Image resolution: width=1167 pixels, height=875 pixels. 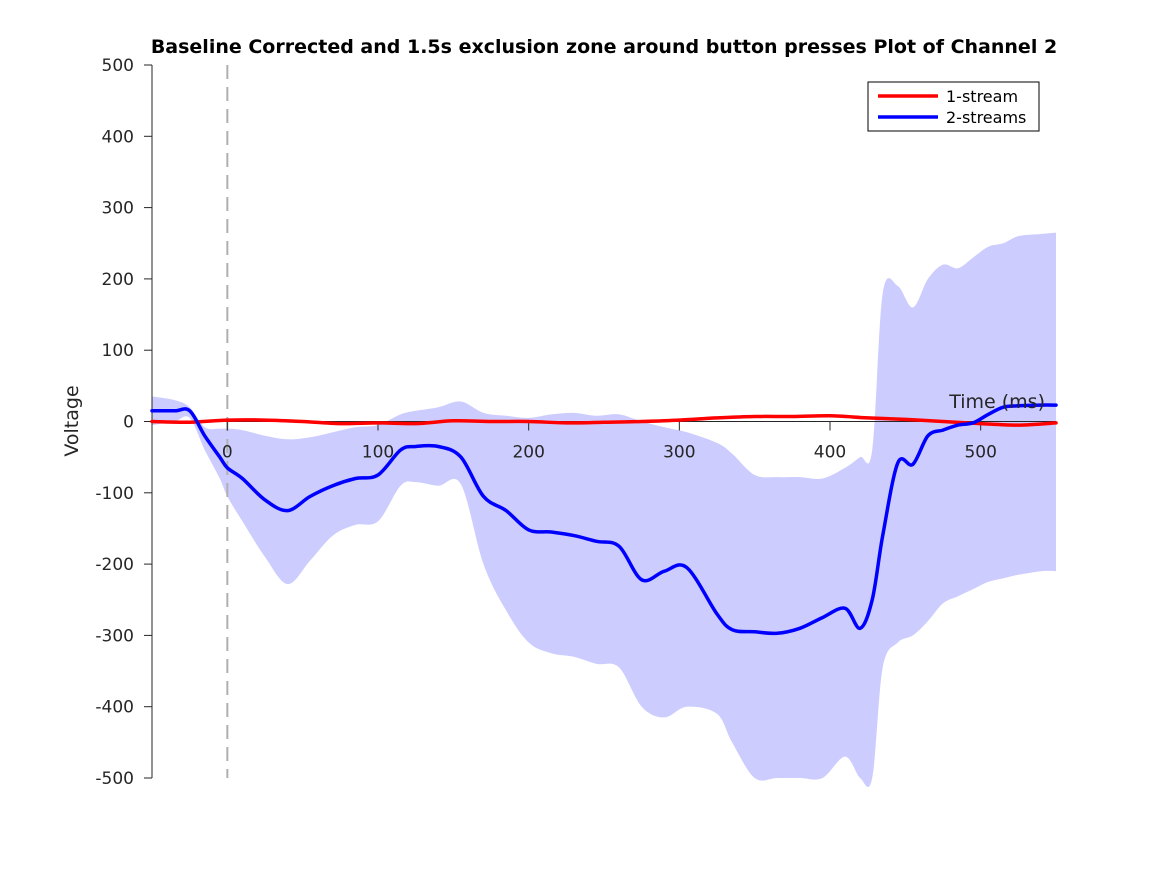 What do you see at coordinates (114, 708) in the screenshot?
I see `y-tick-label: -400` at bounding box center [114, 708].